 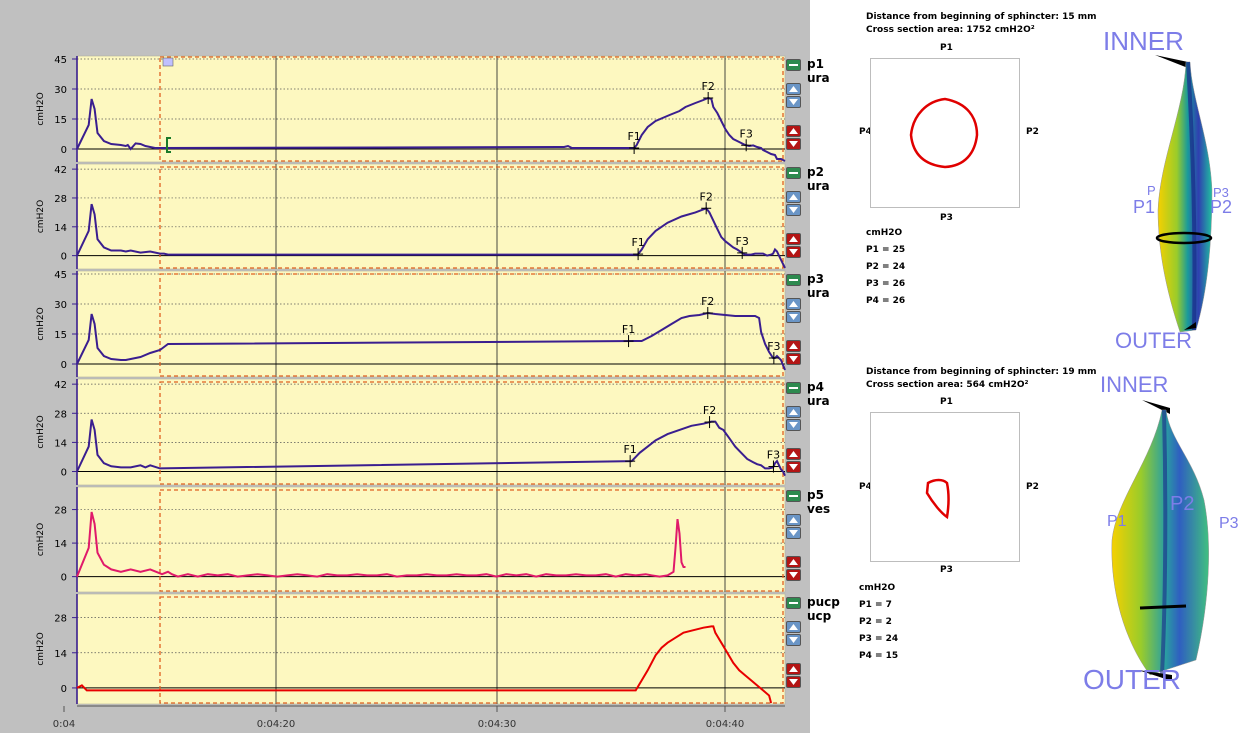 I want to click on ytick-label-p5: 14, so click(x=60, y=544).